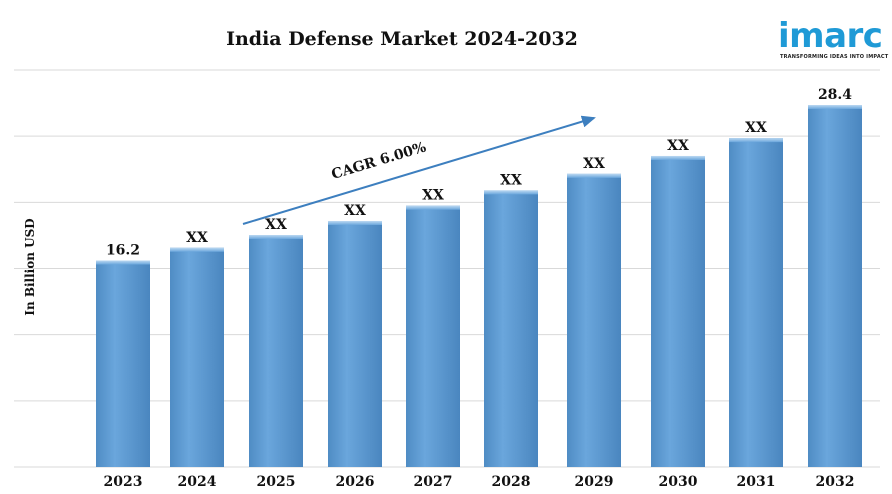  What do you see at coordinates (123, 482) in the screenshot?
I see `x-tick-2023: 2023` at bounding box center [123, 482].